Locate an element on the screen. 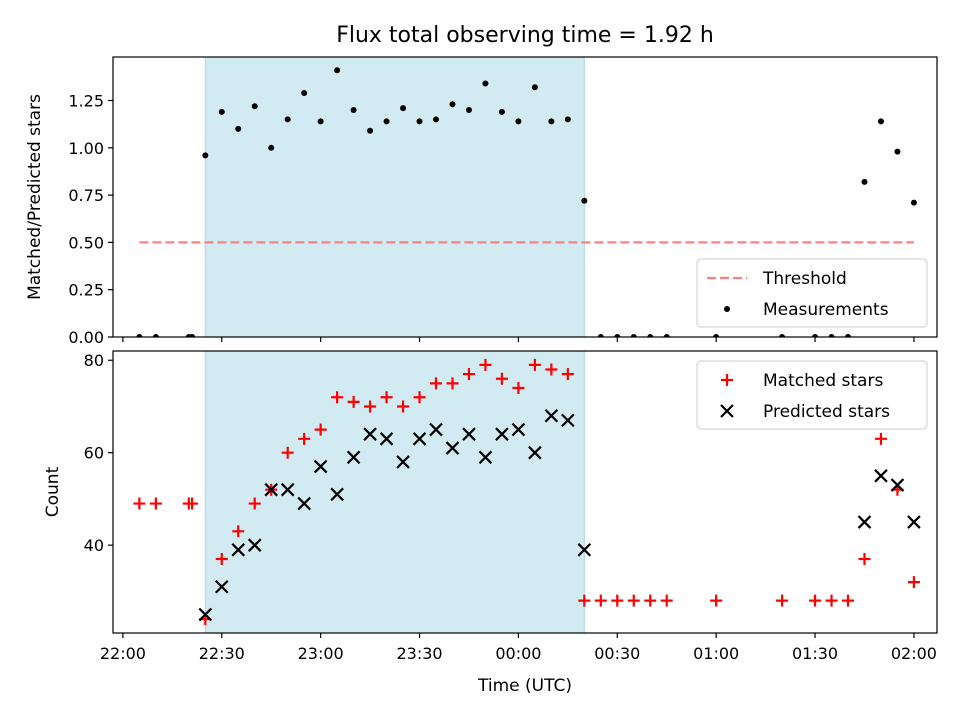  bottom-xtick-label: 22:30 is located at coordinates (222, 653).